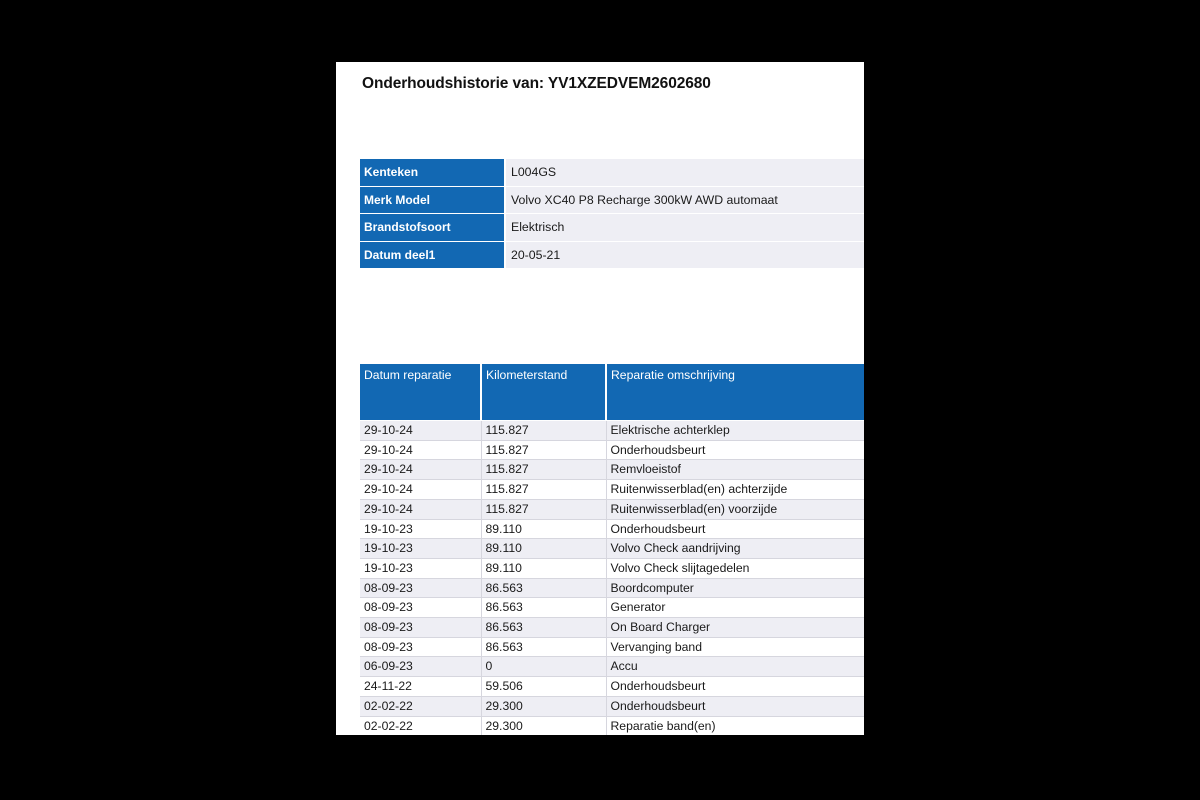 This screenshot has height=800, width=1200. I want to click on cell-description: Ruitenwisserblad(en) achterzijde, so click(735, 489).